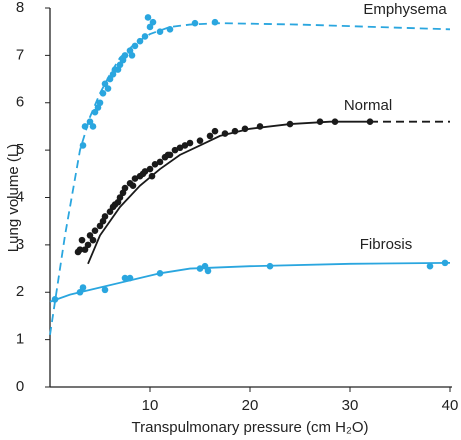 The image size is (461, 440). Describe the element at coordinates (150, 405) in the screenshot. I see `x-tick-label: 10` at that location.